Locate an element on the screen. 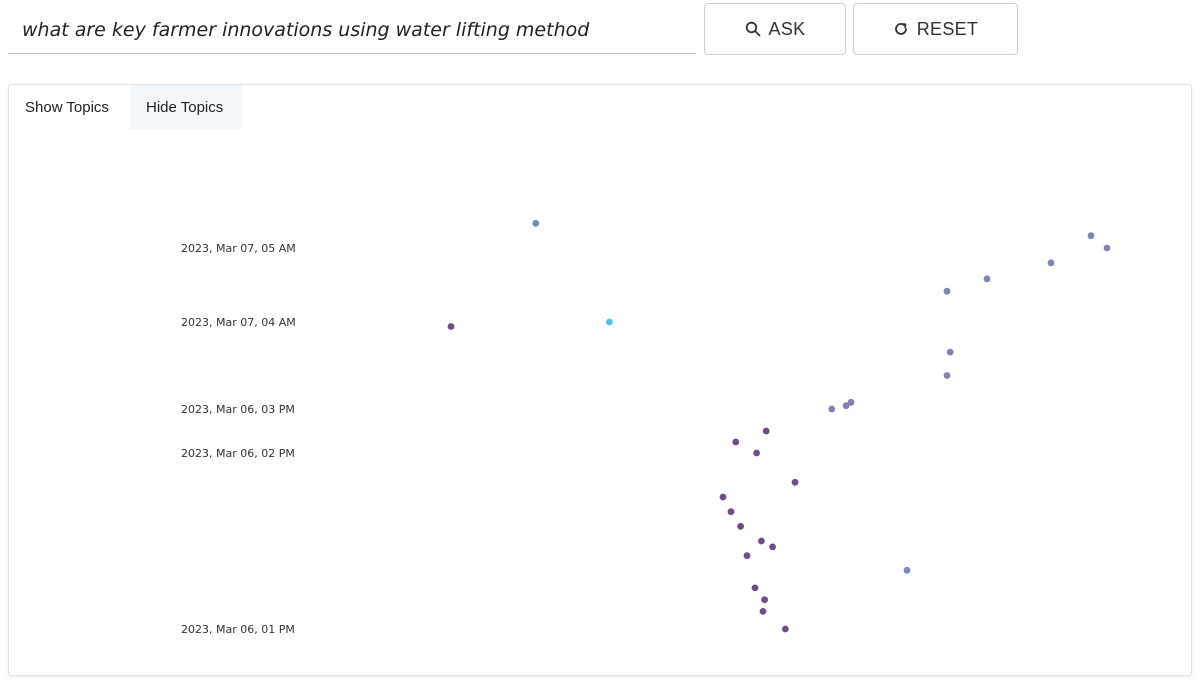  topic-tabs: Show Topics Hide Topics is located at coordinates (125, 107).